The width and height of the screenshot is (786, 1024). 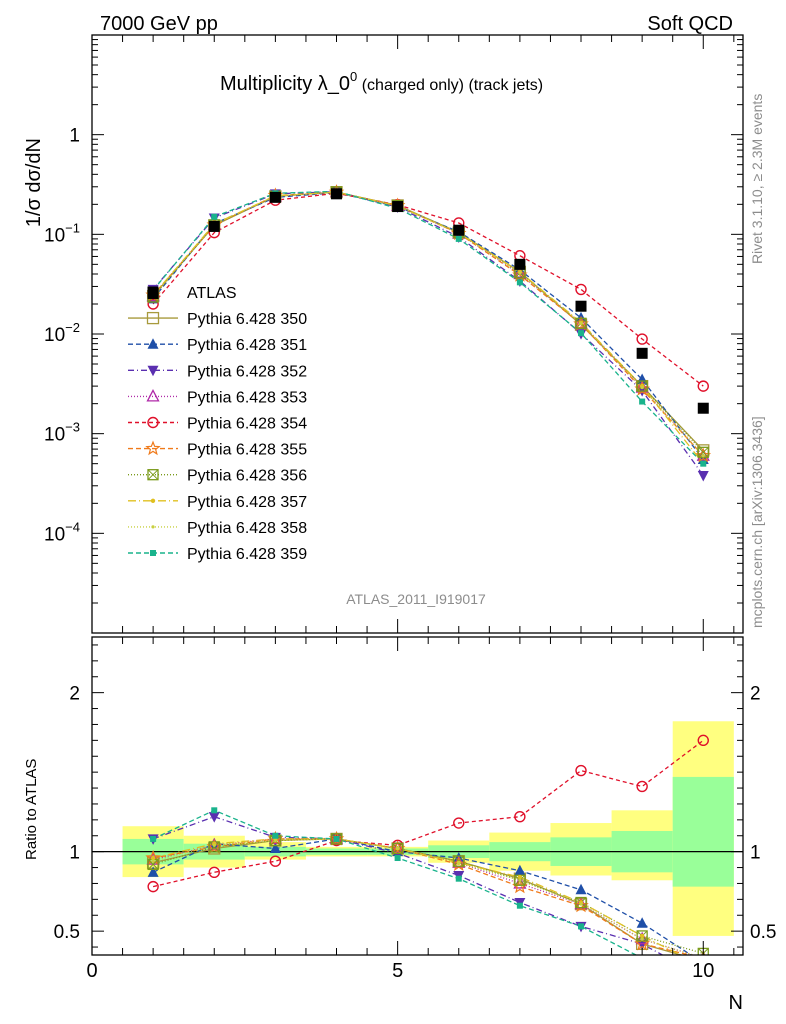 I want to click on legend-entry-358: Pythia 6.428 358, so click(x=217, y=528).